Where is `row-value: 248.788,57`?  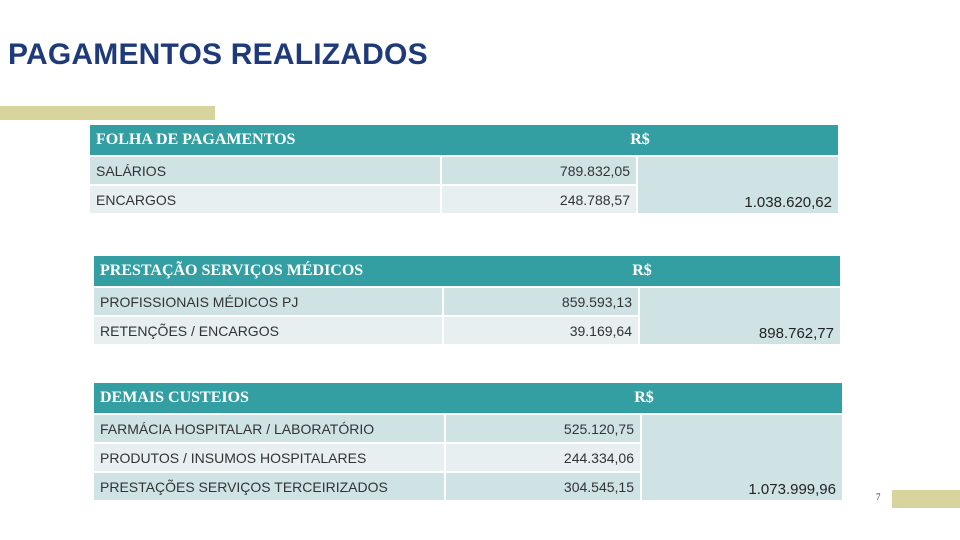
row-value: 248.788,57 is located at coordinates (540, 198).